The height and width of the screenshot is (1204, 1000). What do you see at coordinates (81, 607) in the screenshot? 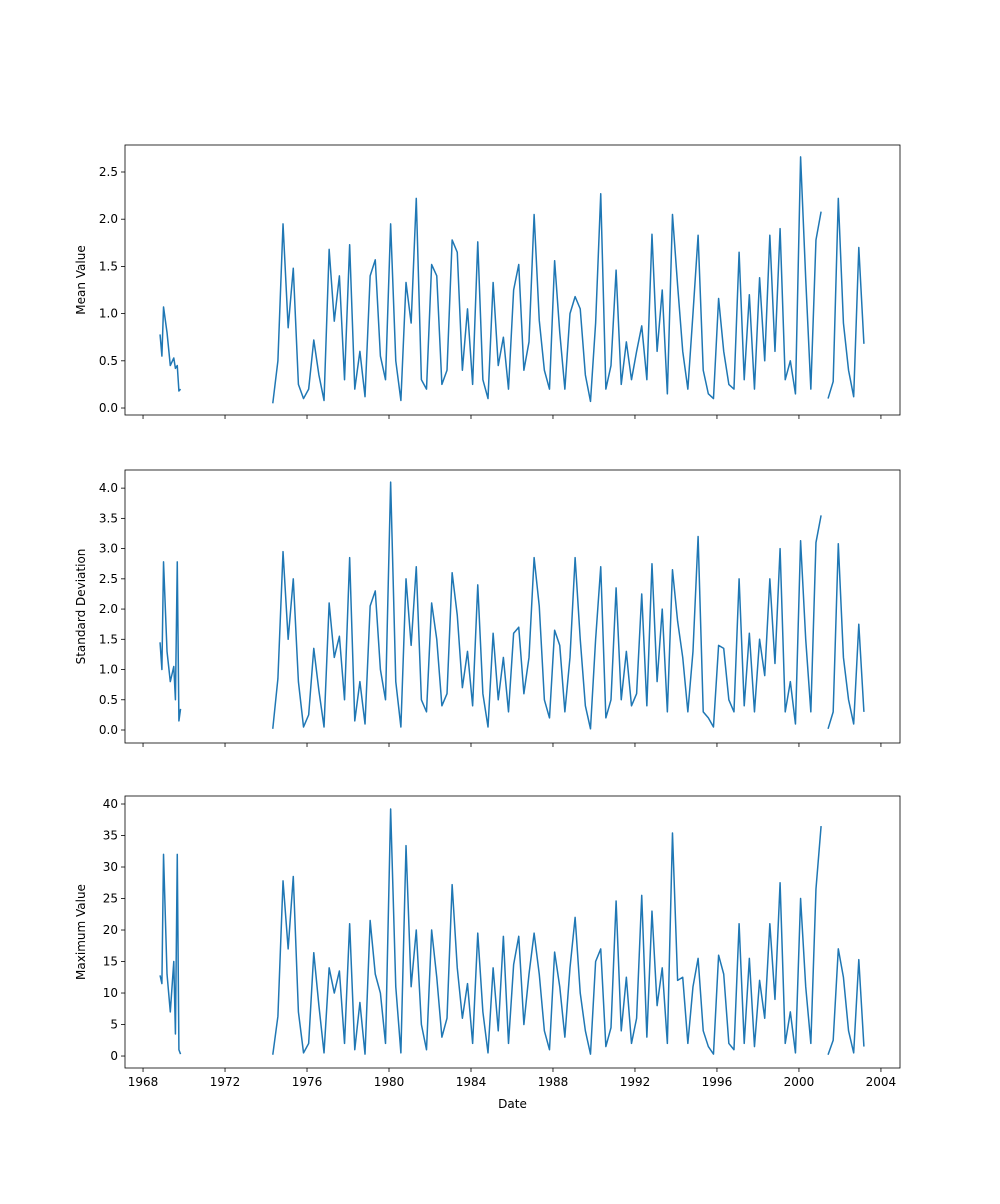
I see `y-axis-label: Standard Deviation` at bounding box center [81, 607].